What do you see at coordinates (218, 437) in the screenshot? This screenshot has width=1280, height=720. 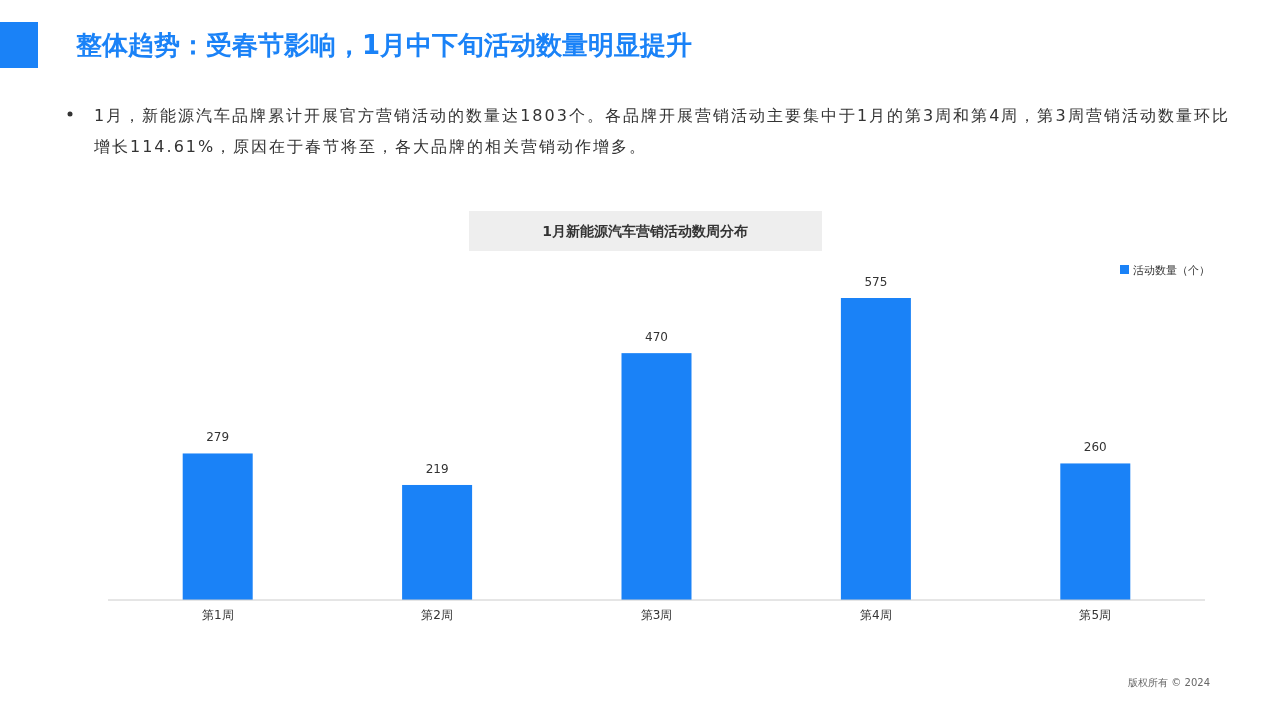 I see `data-label: 279` at bounding box center [218, 437].